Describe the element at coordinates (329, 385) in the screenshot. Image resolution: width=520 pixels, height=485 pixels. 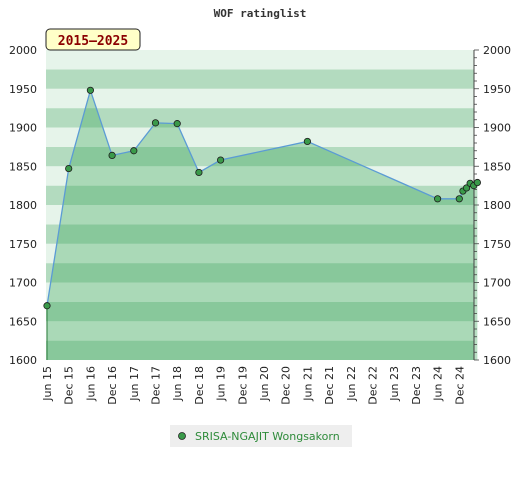
I see `x-tick-label: Dec 21` at that location.